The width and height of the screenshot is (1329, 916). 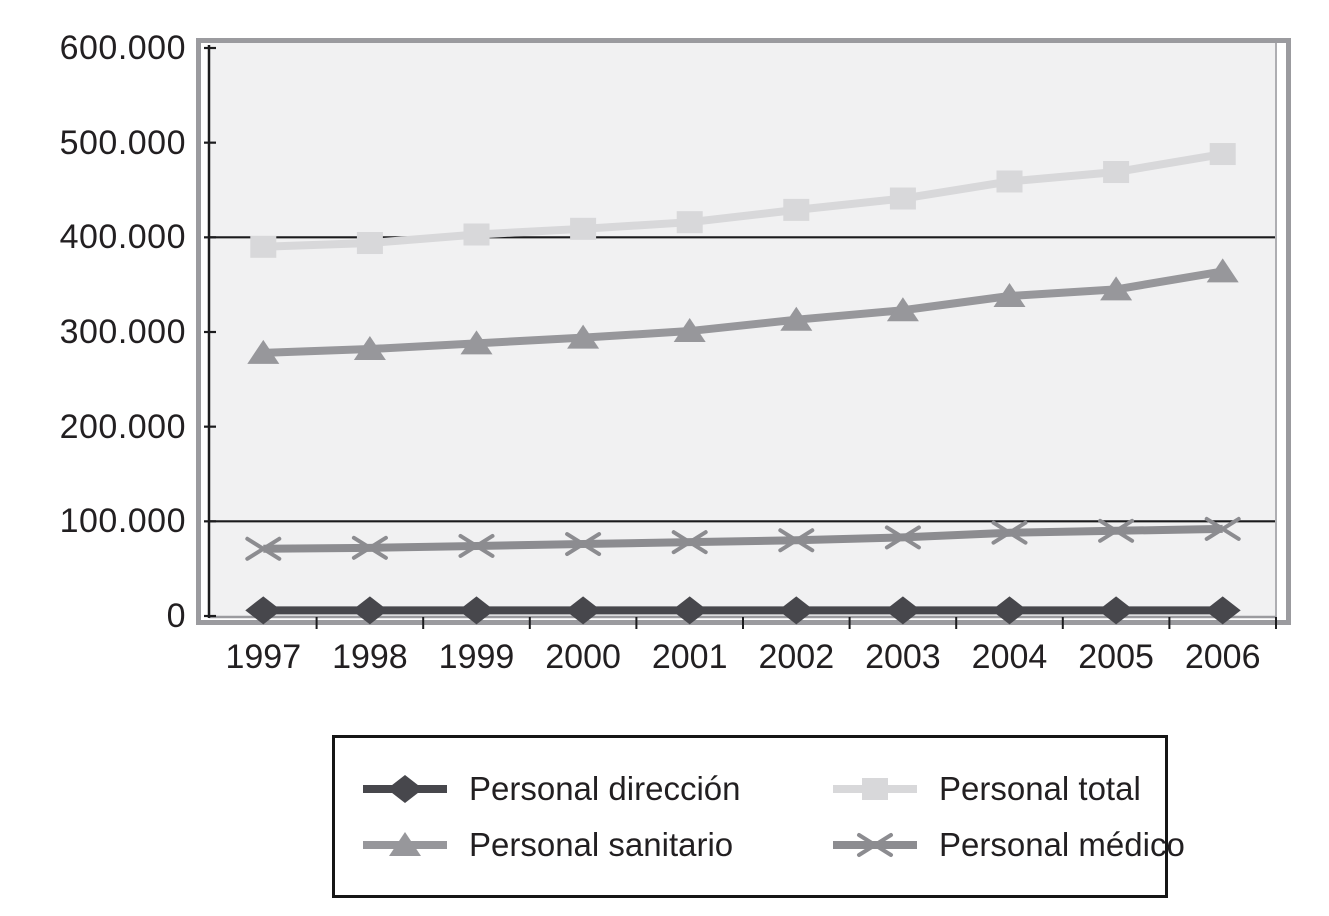 I want to click on legend-item: Personal dirección, so click(x=598, y=789).